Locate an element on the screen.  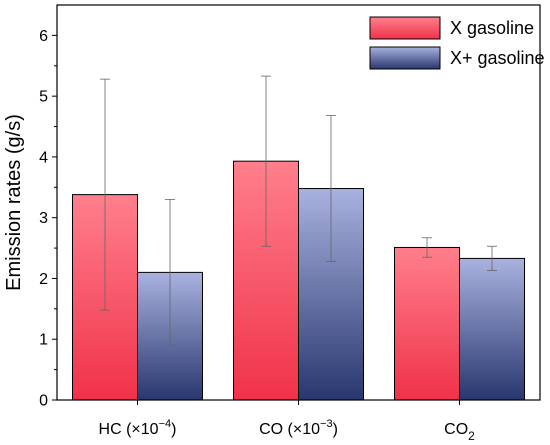
y-tick-label: 1 is located at coordinates (43, 340).